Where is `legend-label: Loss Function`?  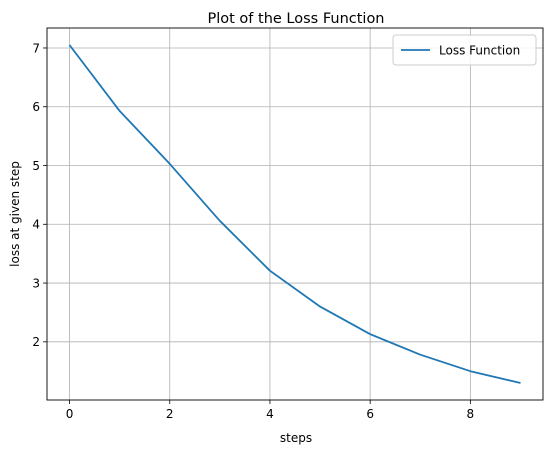 legend-label: Loss Function is located at coordinates (479, 51).